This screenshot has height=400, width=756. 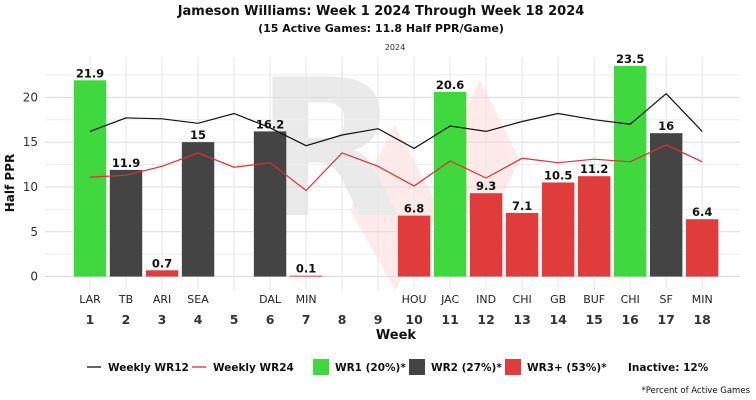 I want to click on bar-value-label: 16, so click(x=666, y=126).